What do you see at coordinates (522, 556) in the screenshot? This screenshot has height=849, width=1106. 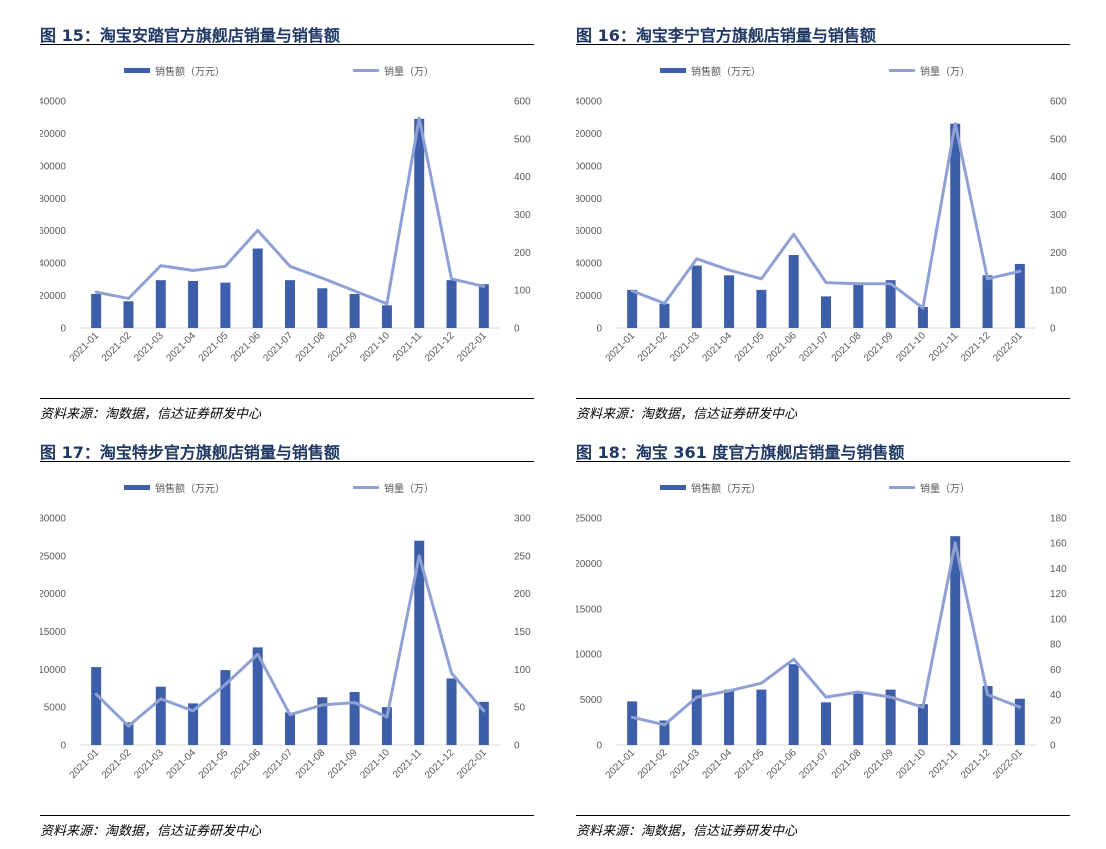 I see `y-right-tick-label: 250` at bounding box center [522, 556].